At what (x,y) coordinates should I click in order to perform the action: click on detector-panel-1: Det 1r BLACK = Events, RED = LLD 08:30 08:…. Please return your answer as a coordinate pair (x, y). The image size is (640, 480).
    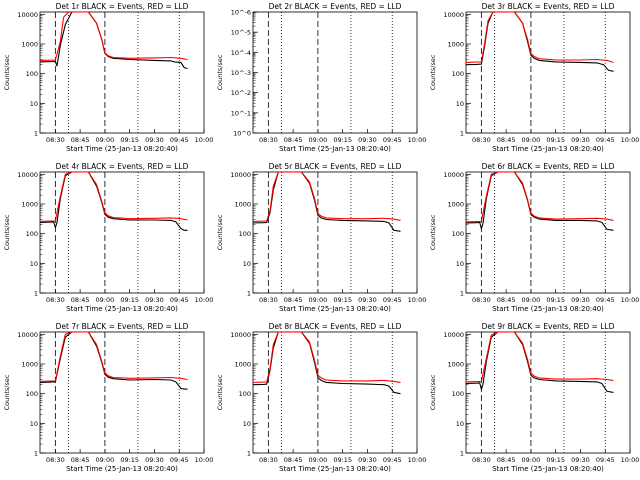
    Looking at the image, I should click on (106, 80).